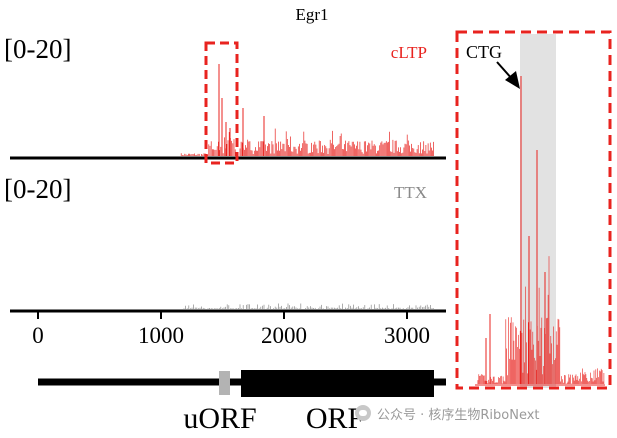 The width and height of the screenshot is (617, 438). I want to click on cltp-condition-label: cLTP, so click(409, 52).